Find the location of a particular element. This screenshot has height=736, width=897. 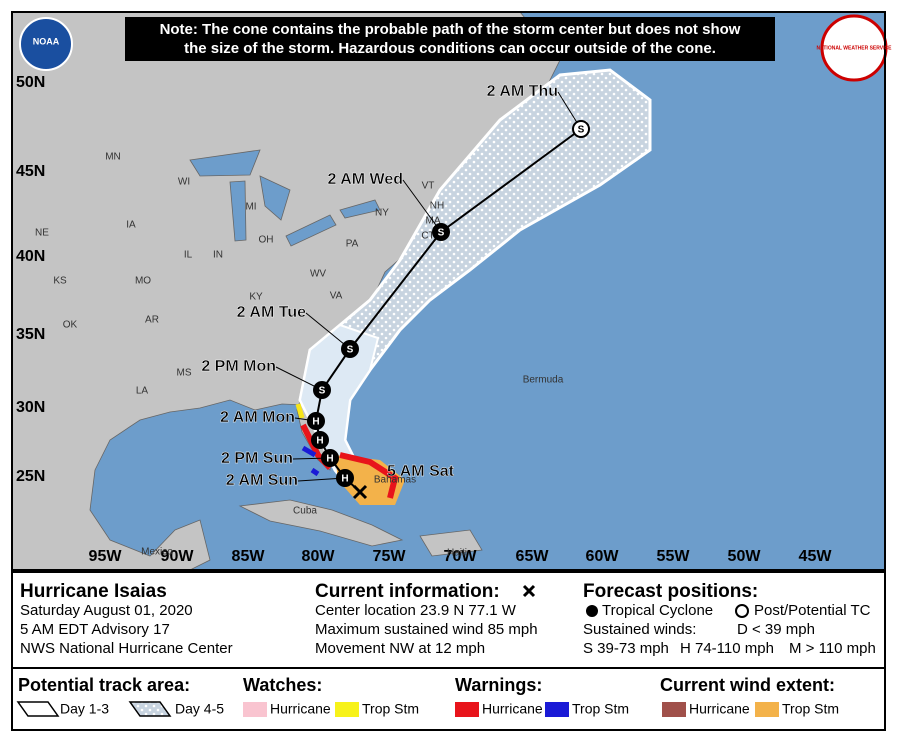

wind-extent is located at coordinates (370, 480).